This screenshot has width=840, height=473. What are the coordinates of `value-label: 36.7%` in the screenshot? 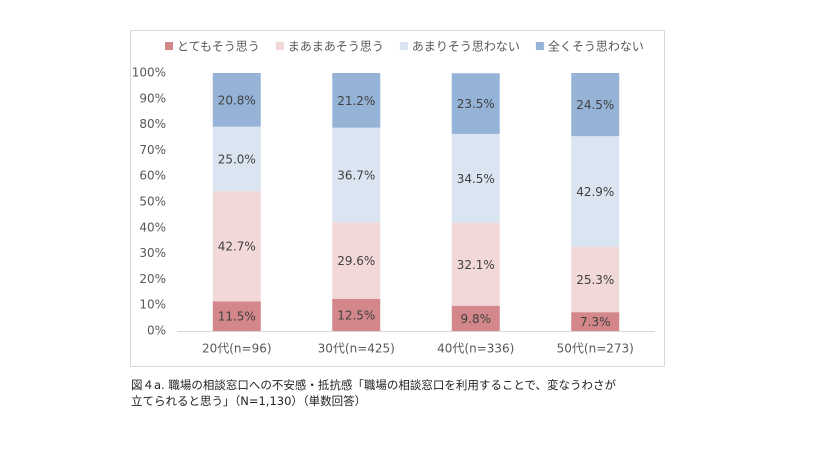 It's located at (356, 176).